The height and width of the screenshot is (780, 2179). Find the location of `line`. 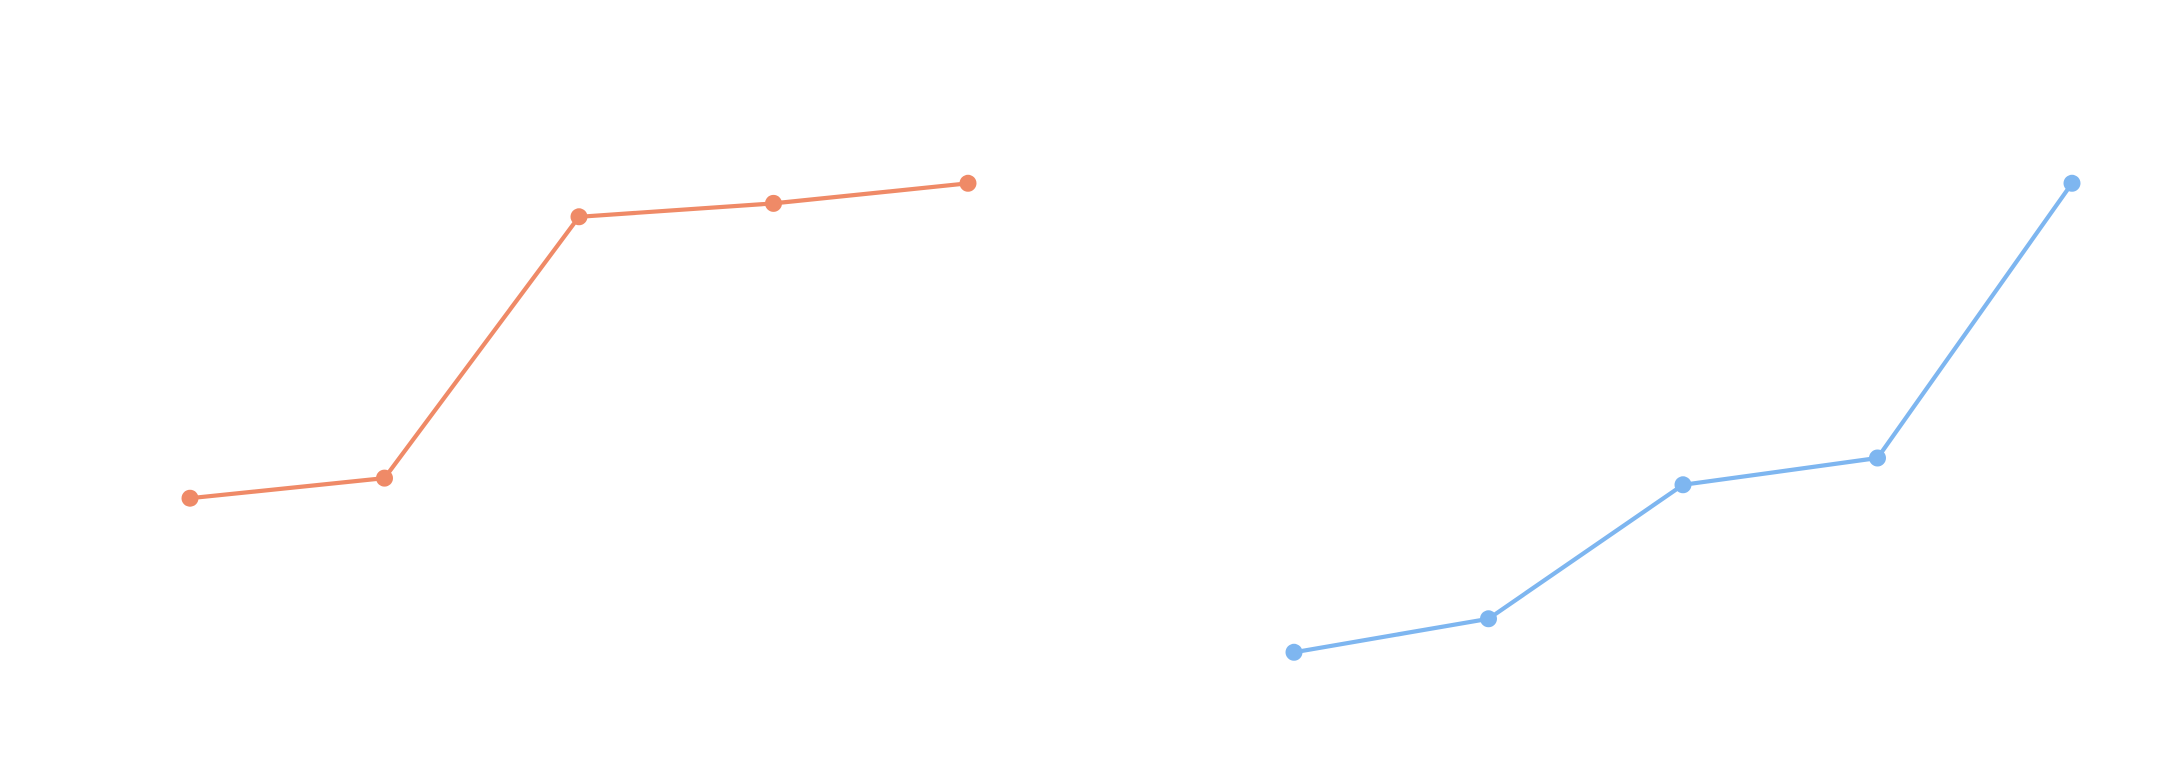

line is located at coordinates (579, 341).